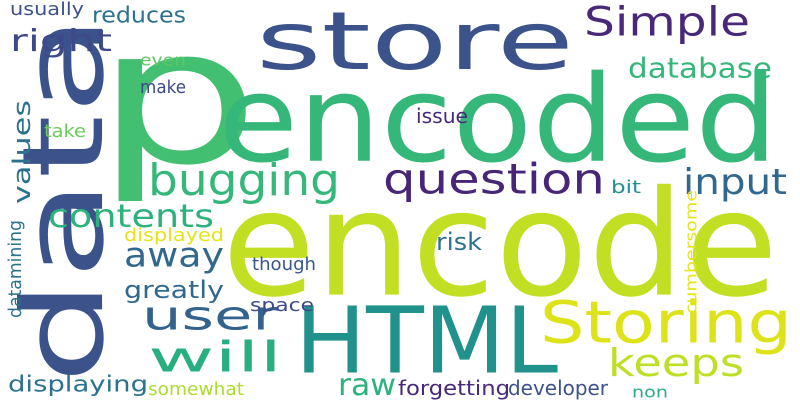 The height and width of the screenshot is (400, 800). I want to click on word-issue: issue, so click(442, 116).